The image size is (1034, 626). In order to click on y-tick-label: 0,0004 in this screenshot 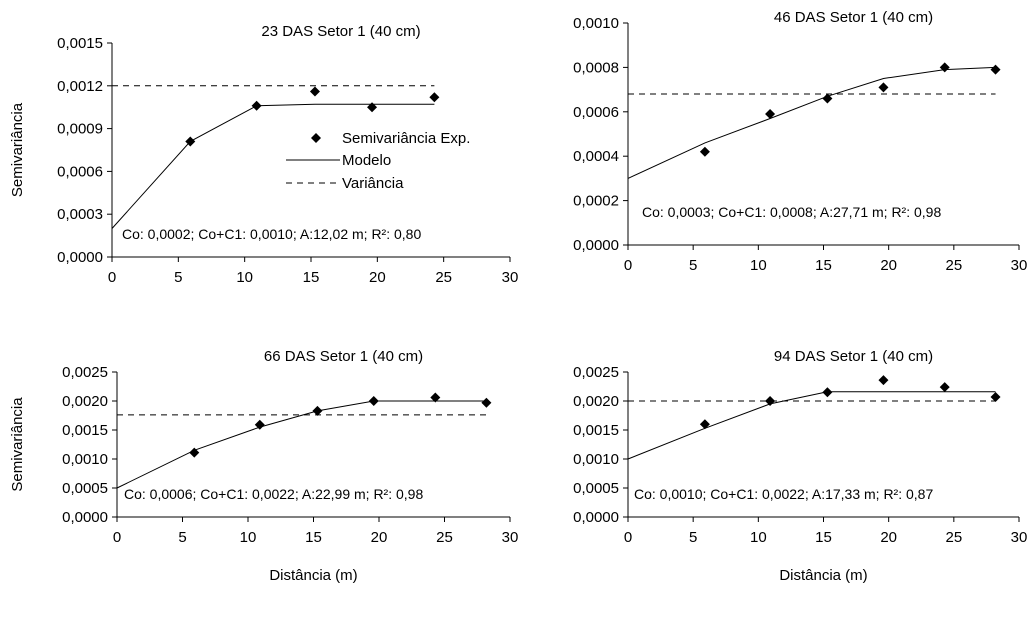, I will do `click(596, 156)`.